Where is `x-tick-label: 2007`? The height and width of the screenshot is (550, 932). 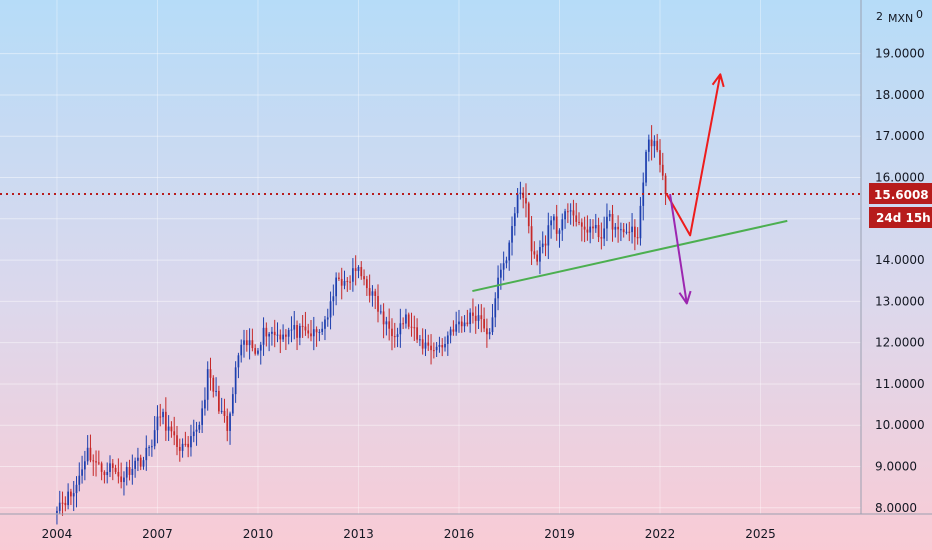
x-tick-label: 2007 is located at coordinates (157, 534).